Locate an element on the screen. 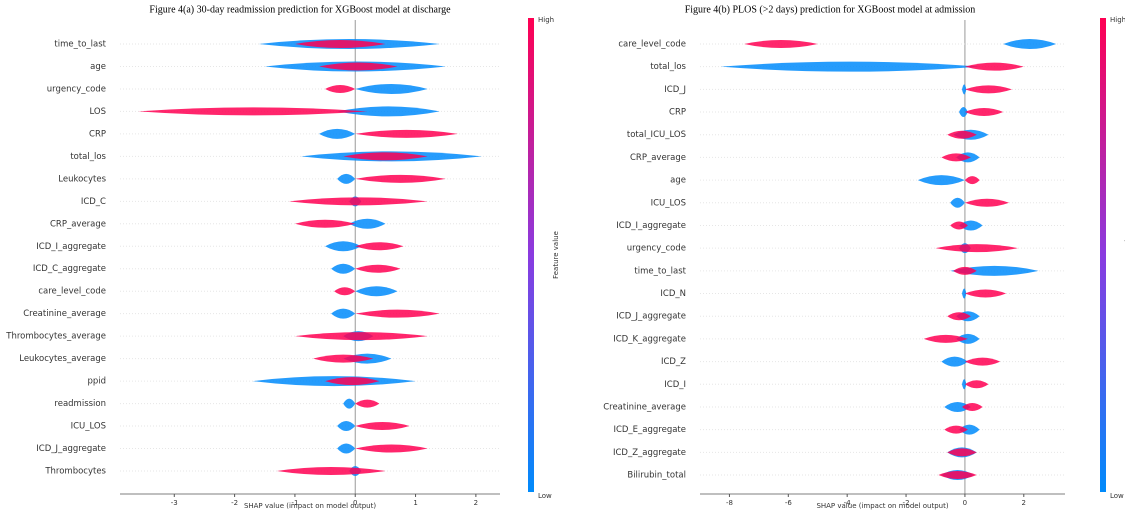 Image resolution: width=1125 pixels, height=510 pixels. x-tick-label: -3 is located at coordinates (174, 503).